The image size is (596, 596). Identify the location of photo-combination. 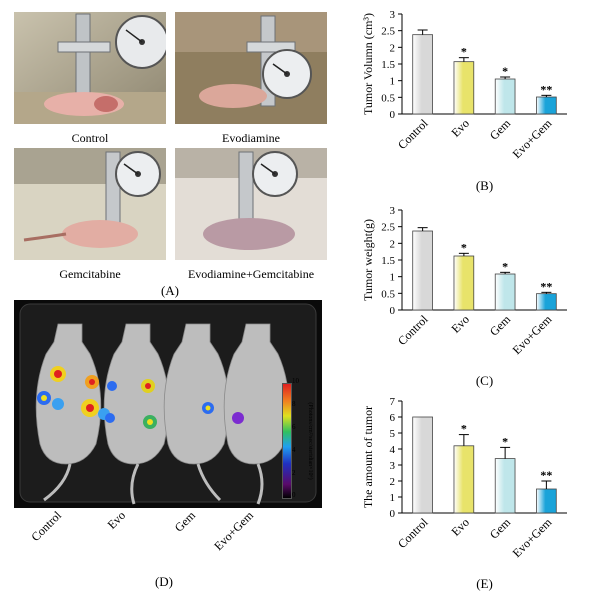
(251, 204).